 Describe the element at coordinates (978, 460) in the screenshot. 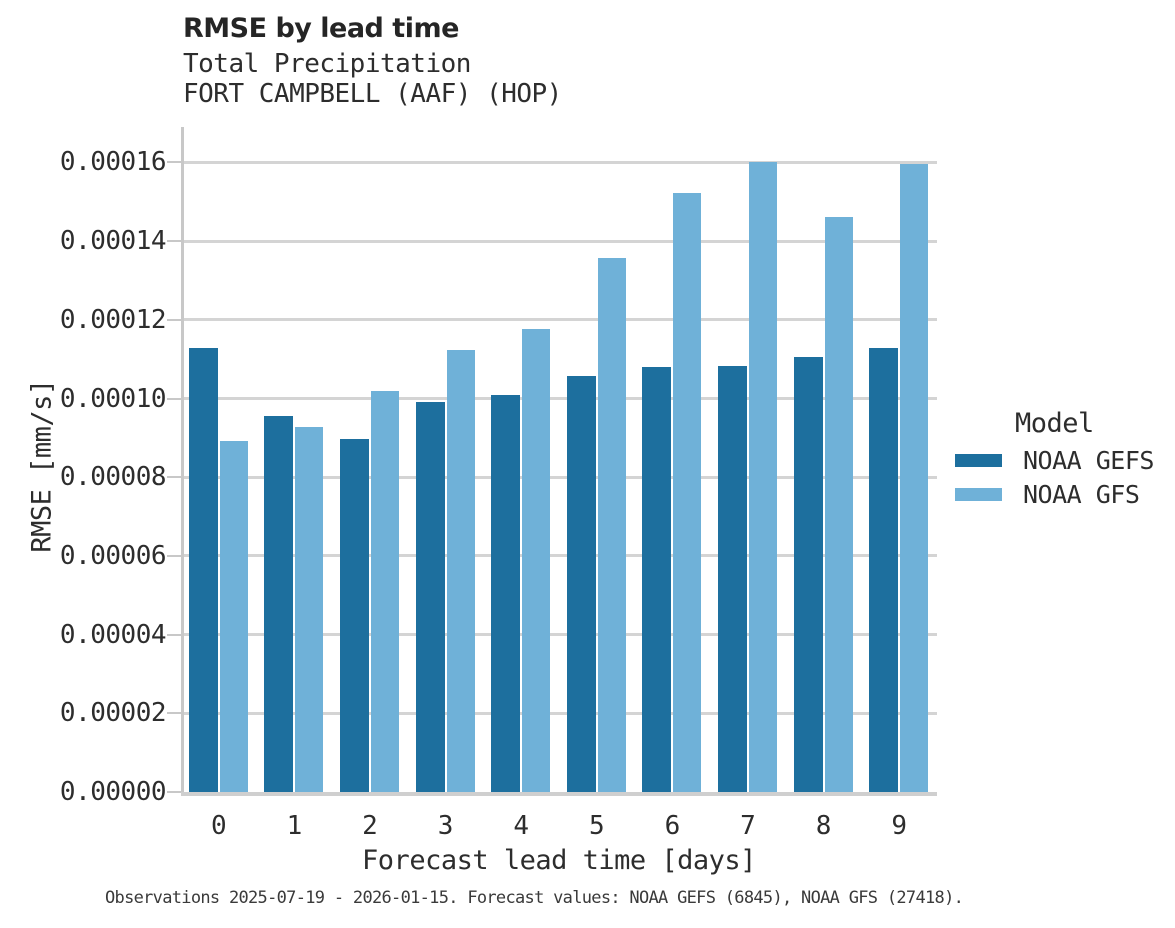

I see `legend-swatch-noaa-gefs` at that location.